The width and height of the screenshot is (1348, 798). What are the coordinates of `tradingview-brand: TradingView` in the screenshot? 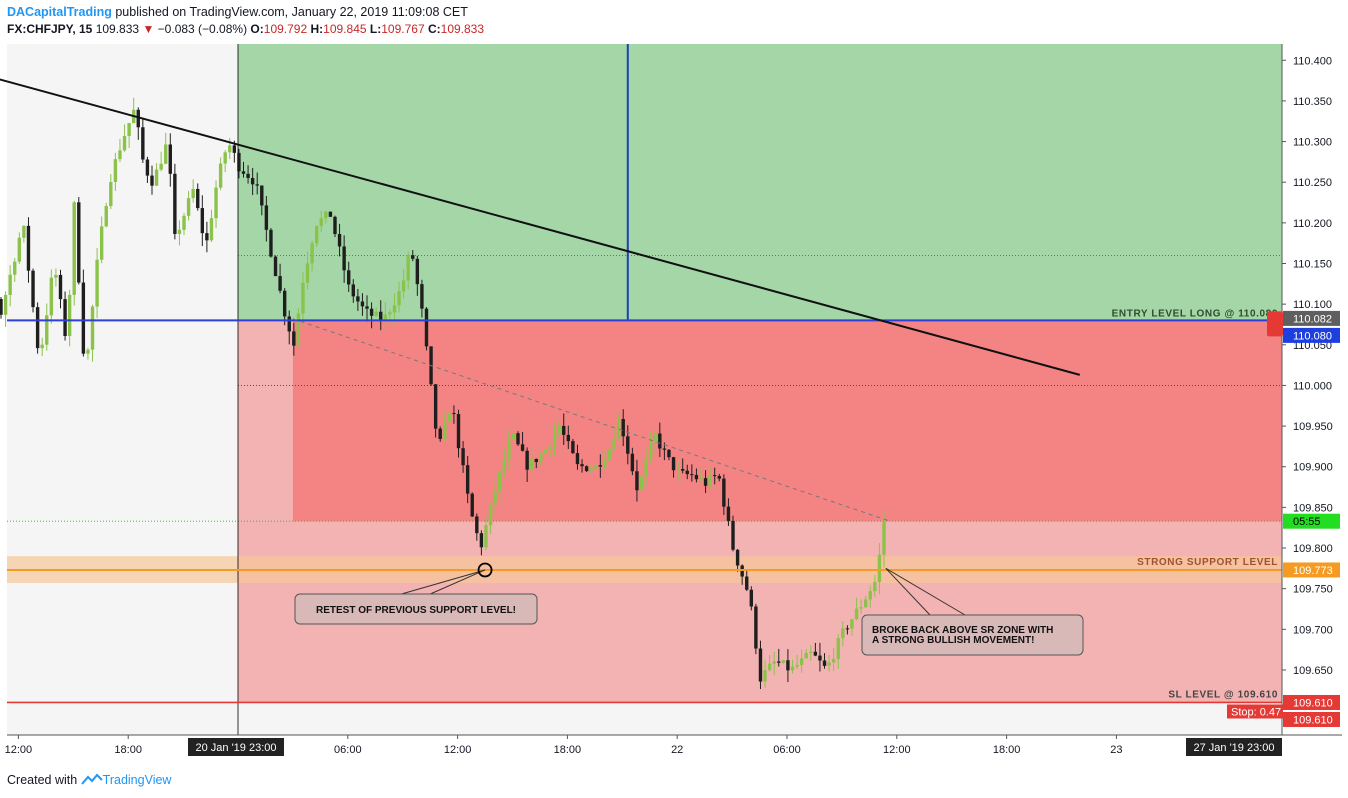 It's located at (137, 780).